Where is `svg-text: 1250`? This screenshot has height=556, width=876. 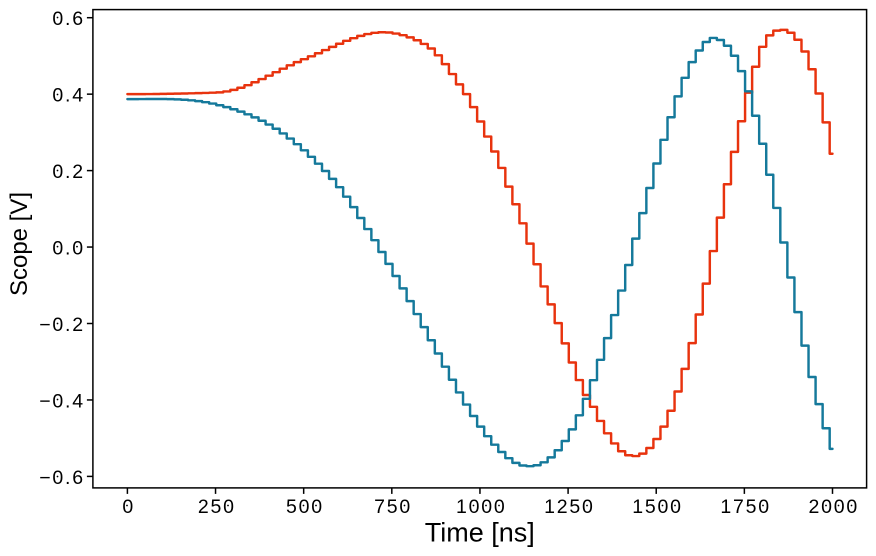 svg-text: 1250 is located at coordinates (569, 507).